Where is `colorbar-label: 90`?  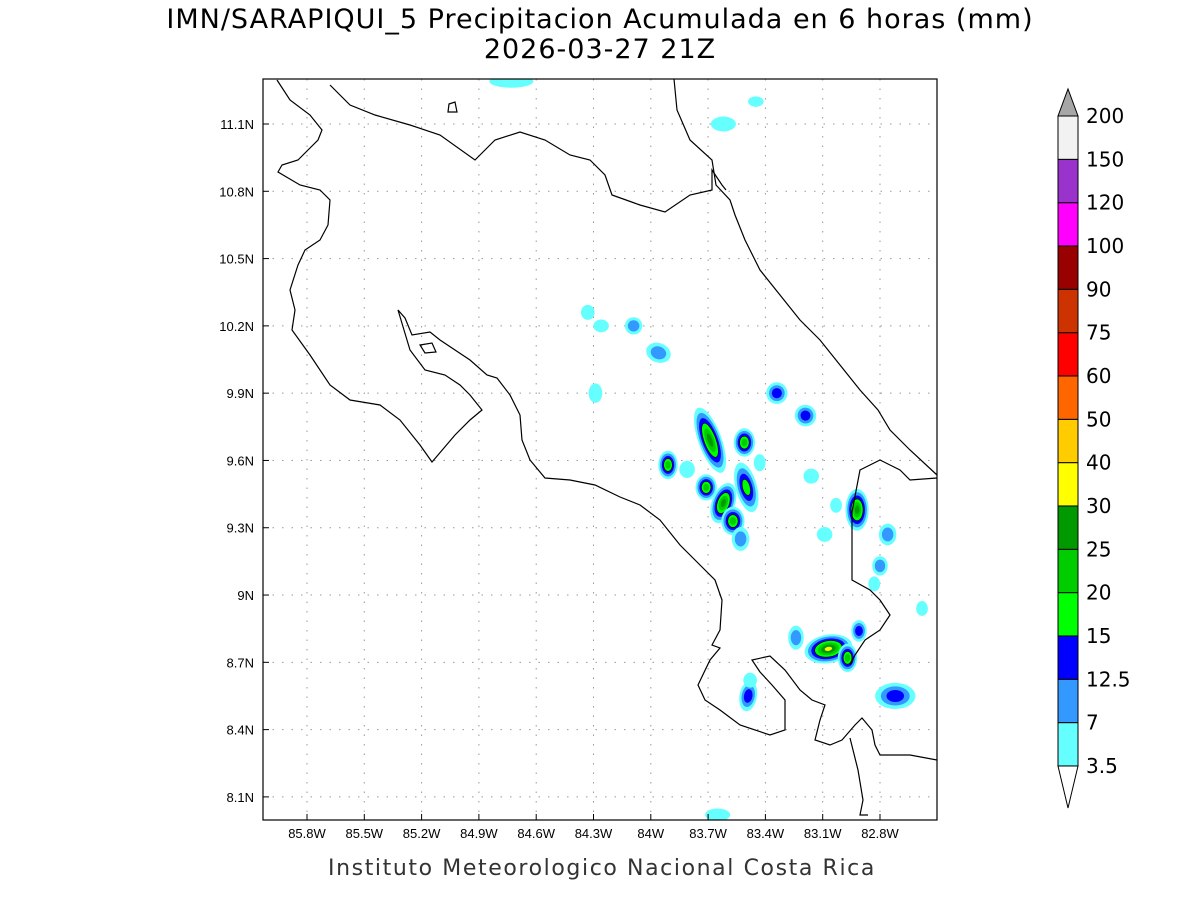
colorbar-label: 90 is located at coordinates (1098, 289).